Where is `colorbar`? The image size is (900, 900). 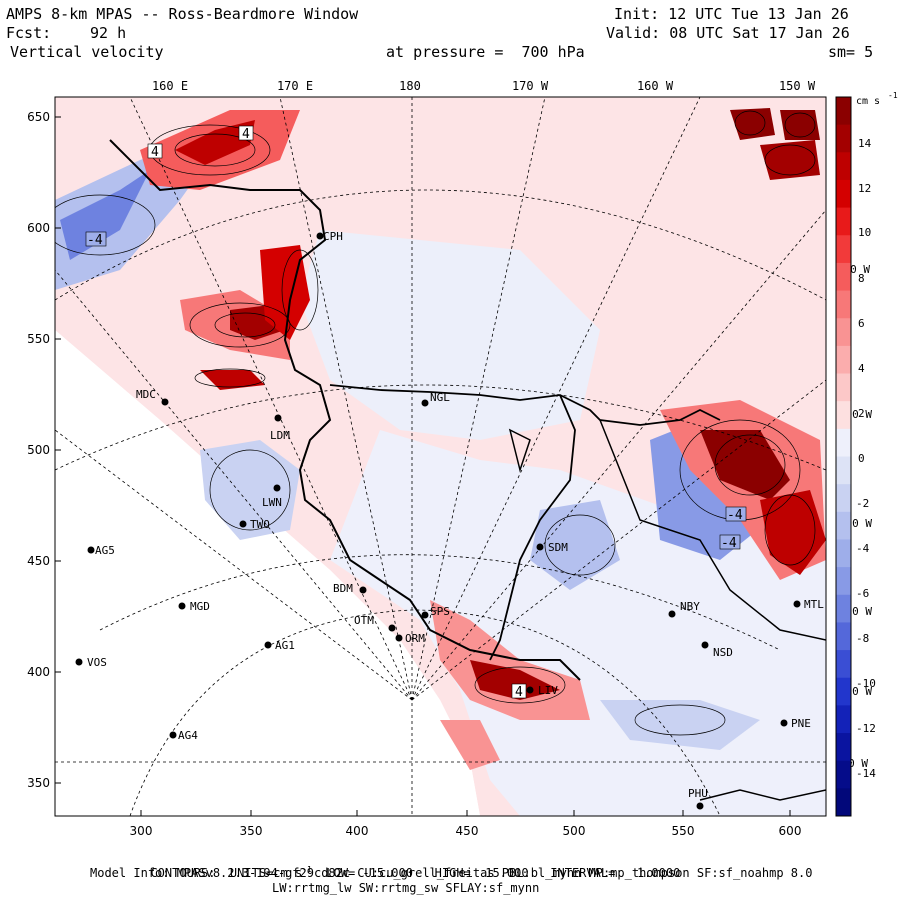
colorbar is located at coordinates (843, 456).